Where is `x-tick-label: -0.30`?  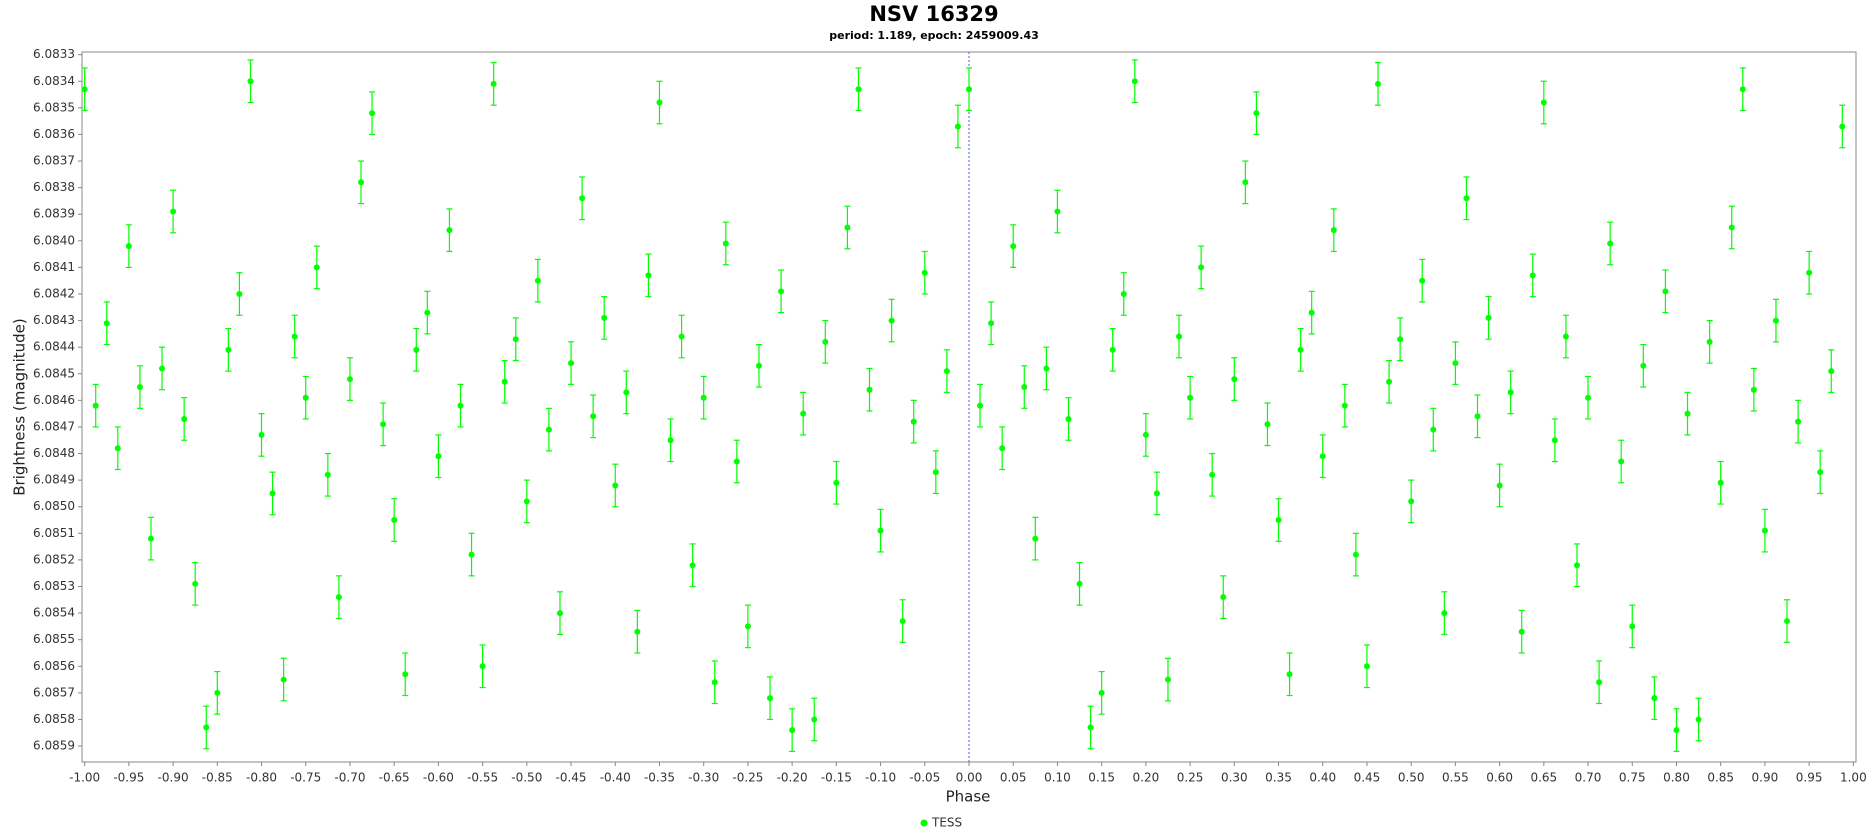 x-tick-label: -0.30 is located at coordinates (703, 778).